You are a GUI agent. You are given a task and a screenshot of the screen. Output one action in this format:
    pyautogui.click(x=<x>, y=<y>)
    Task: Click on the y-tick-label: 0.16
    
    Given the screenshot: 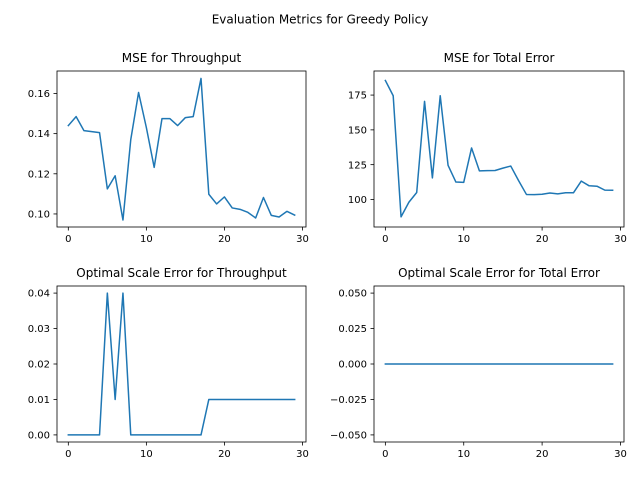 What is the action you would take?
    pyautogui.click(x=39, y=94)
    